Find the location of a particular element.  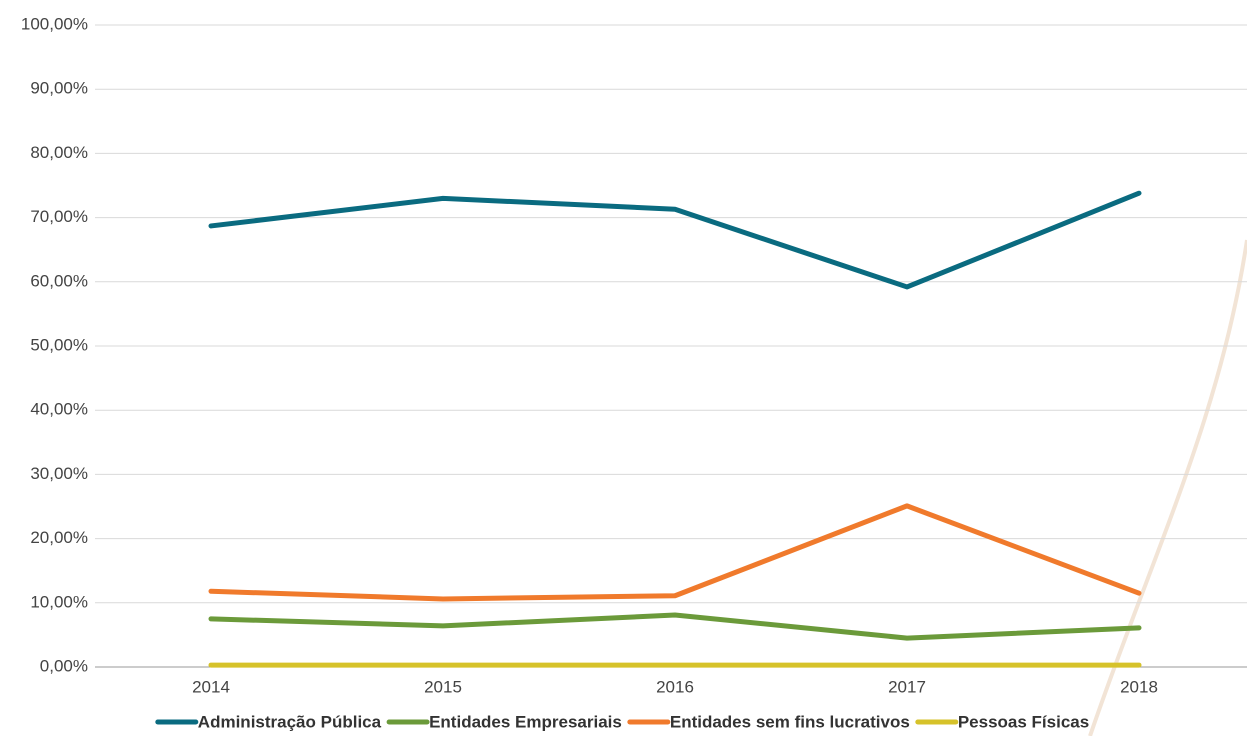

y-tick-label: 80,00% is located at coordinates (59, 152).